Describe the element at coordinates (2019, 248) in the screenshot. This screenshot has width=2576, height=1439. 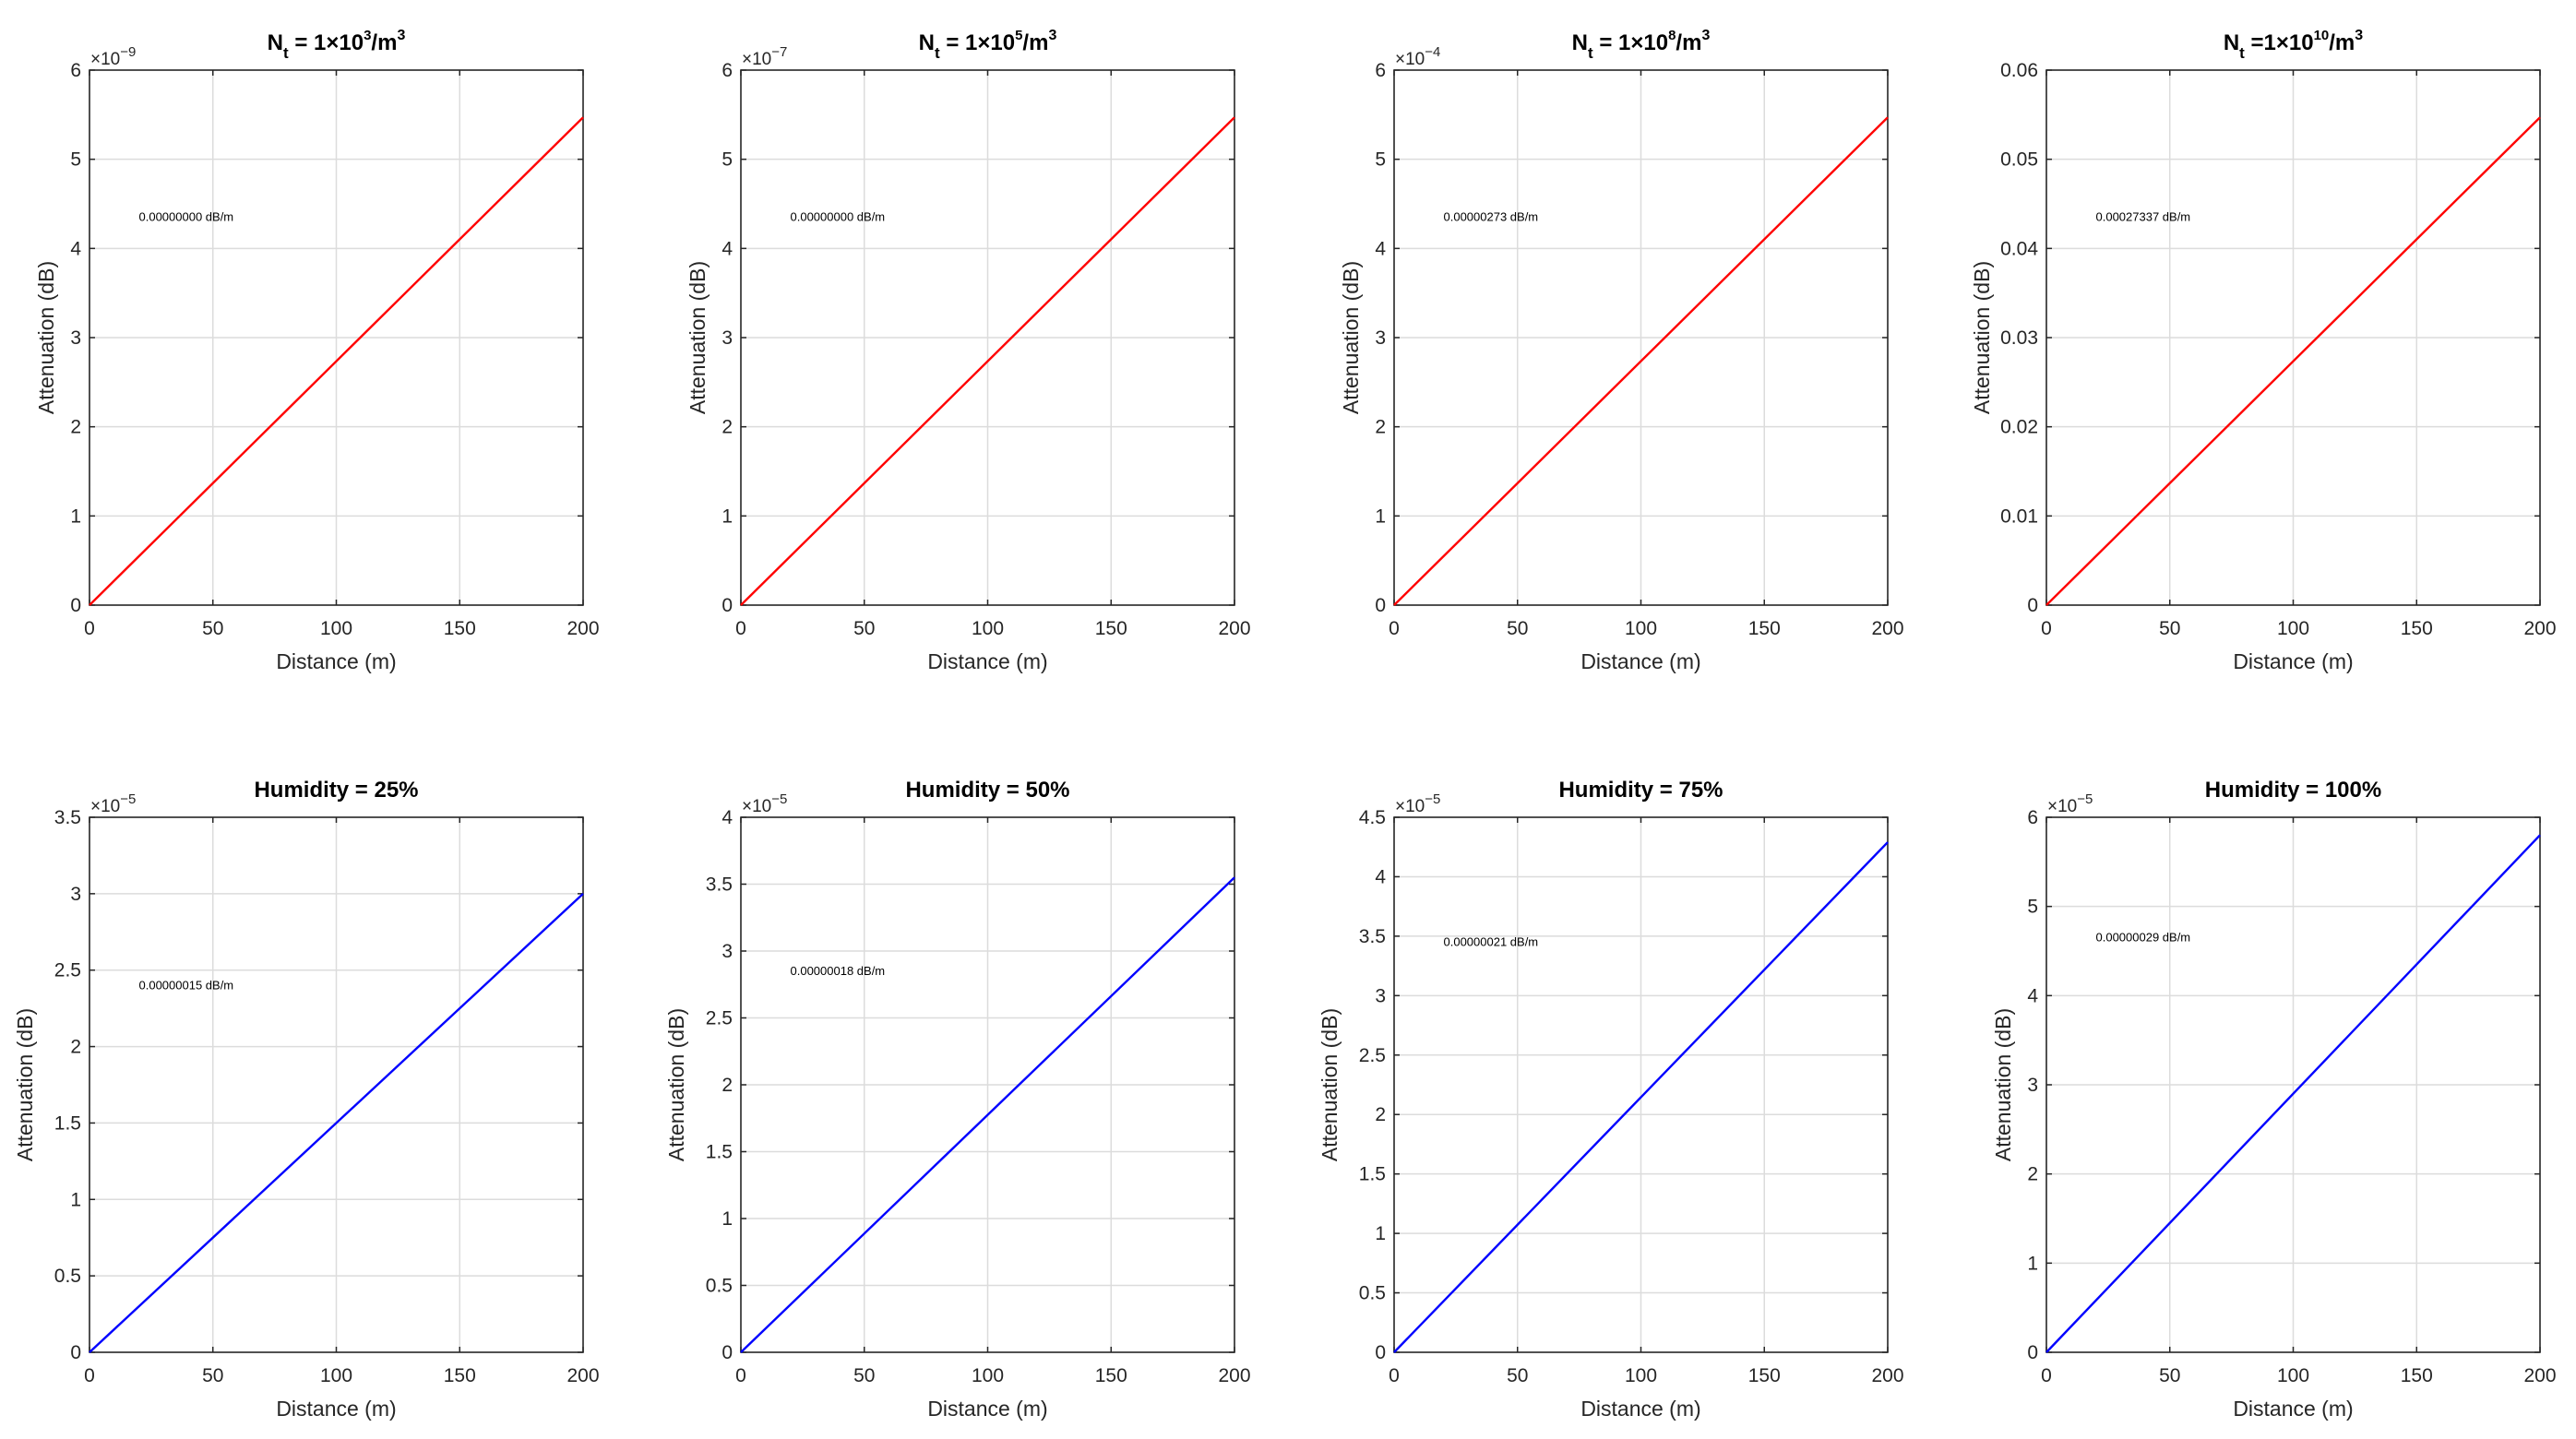
I see `y-tick-label: 0.04` at that location.